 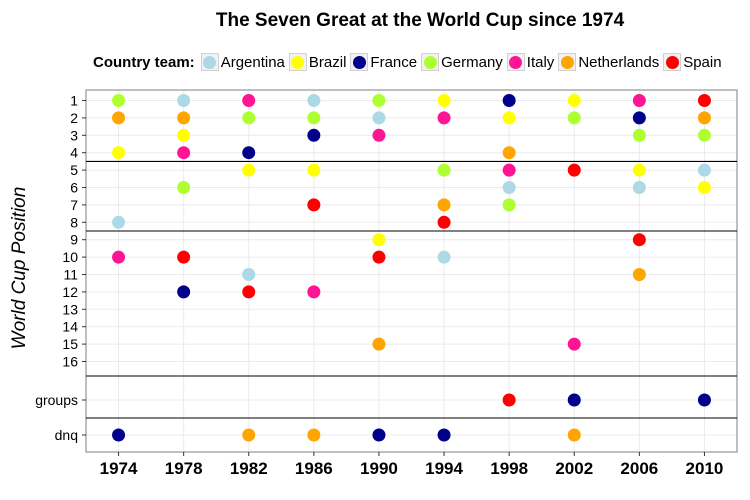 What do you see at coordinates (317, 62) in the screenshot?
I see `legend-item-brazil: Brazil` at bounding box center [317, 62].